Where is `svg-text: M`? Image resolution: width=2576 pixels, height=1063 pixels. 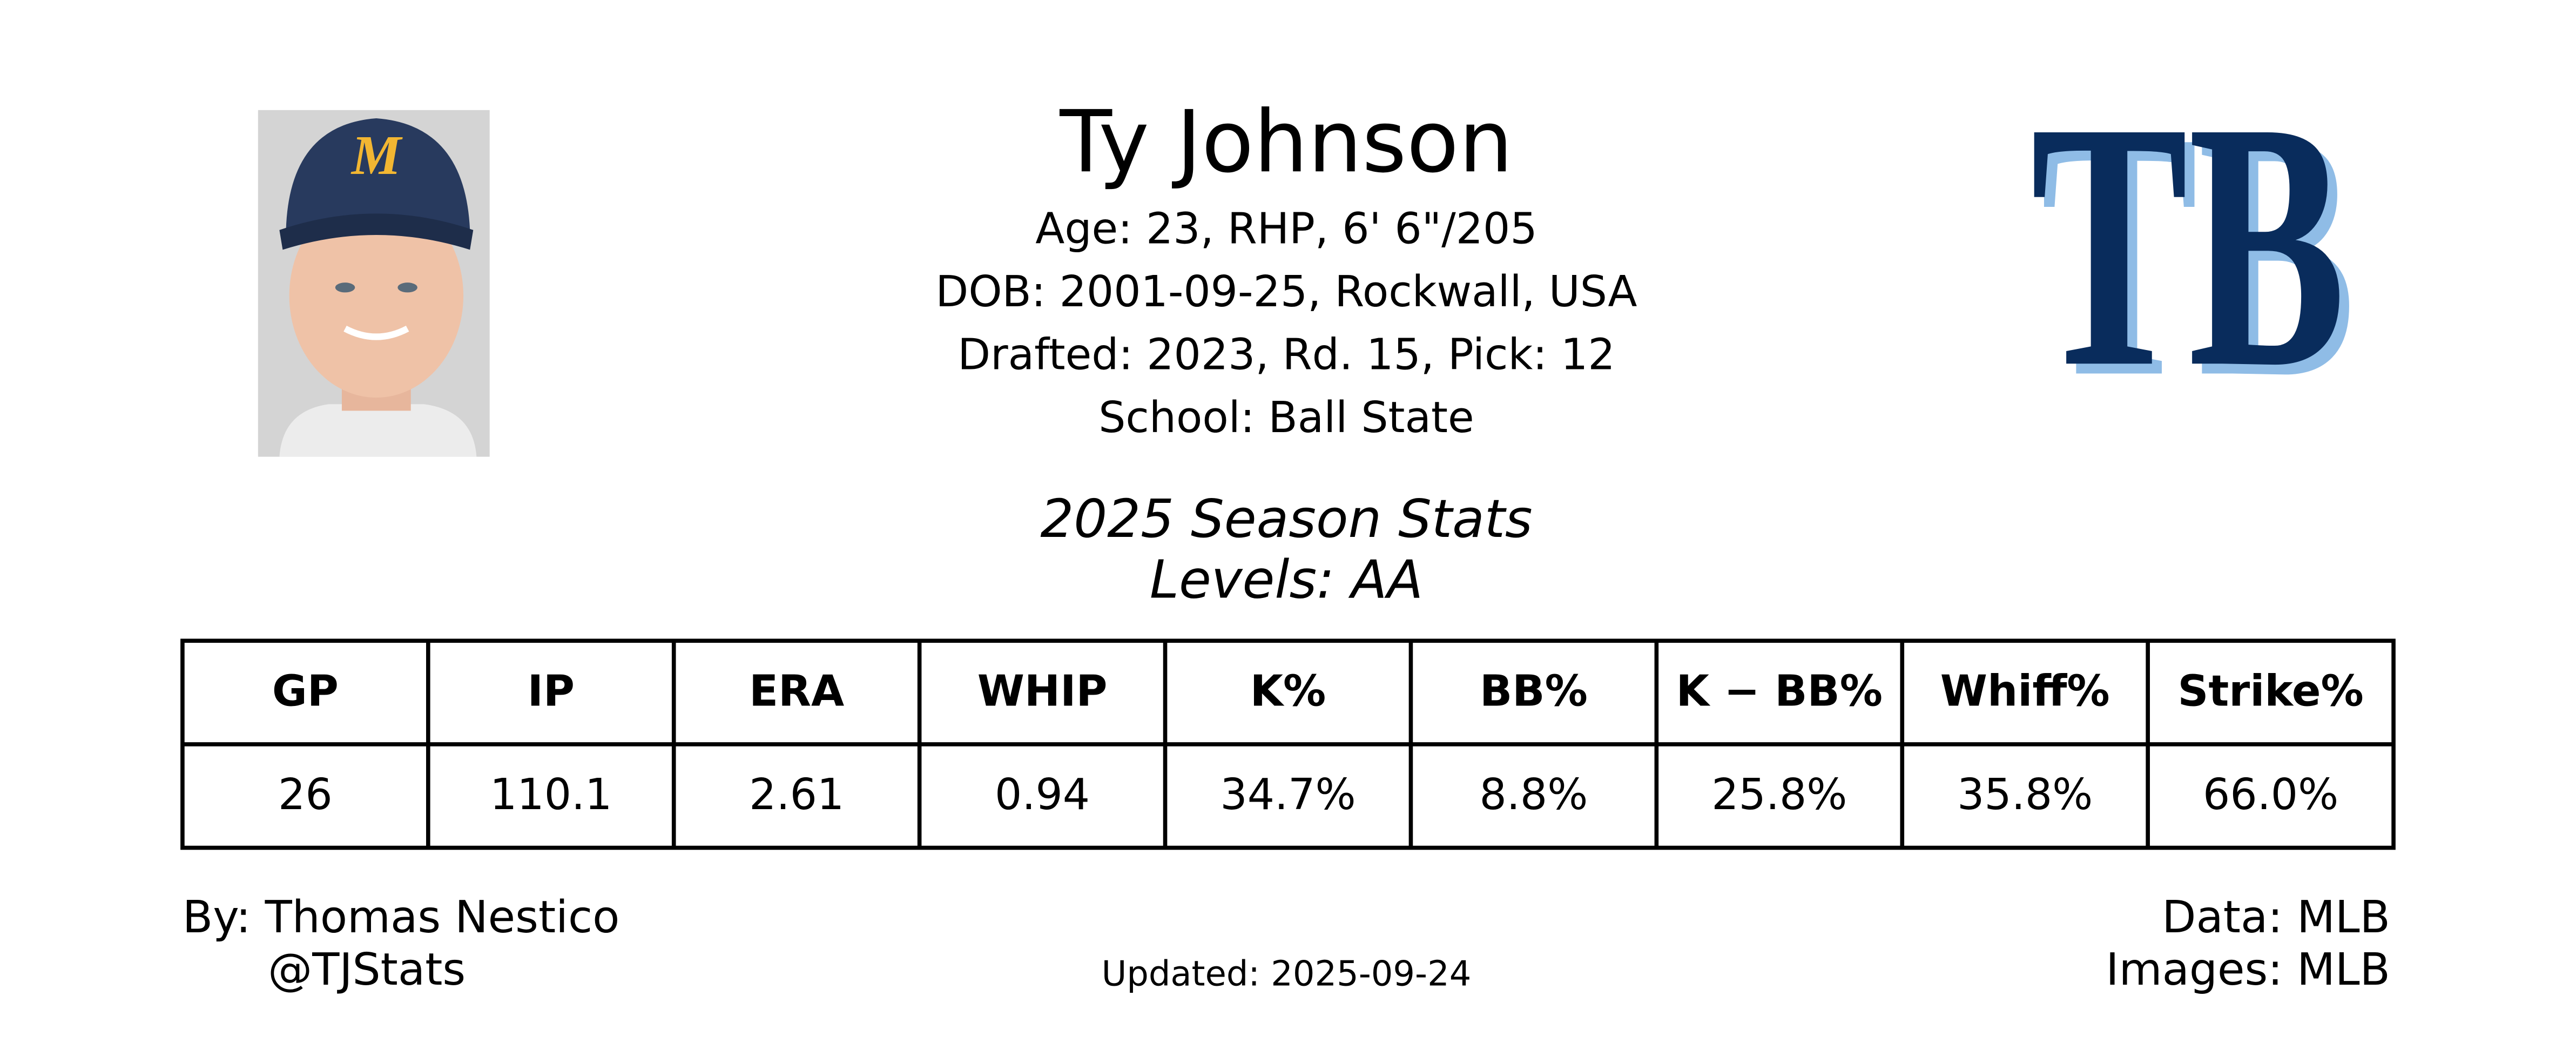 svg-text: M is located at coordinates (376, 155).